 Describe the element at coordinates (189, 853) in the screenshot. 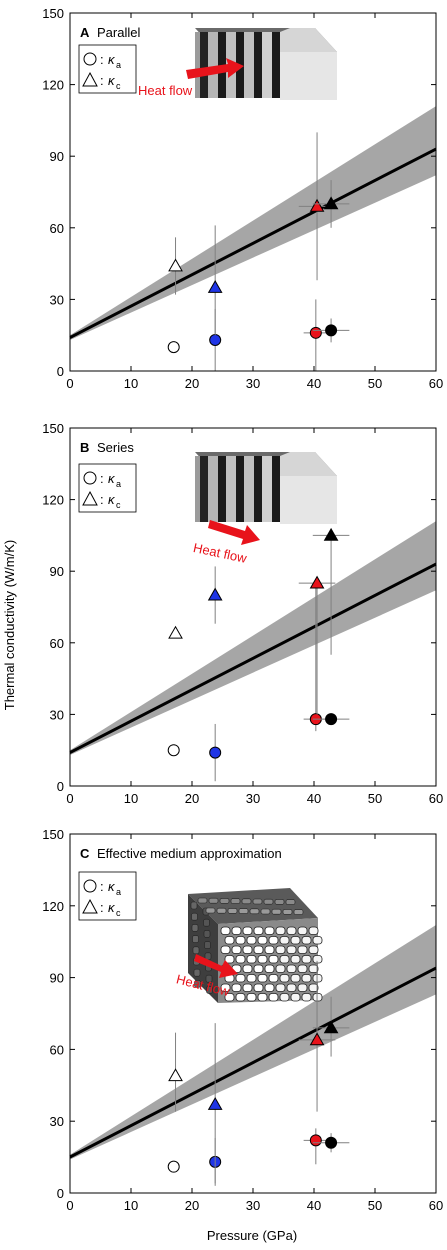

I see `panel-title: Effective medium approximation` at that location.